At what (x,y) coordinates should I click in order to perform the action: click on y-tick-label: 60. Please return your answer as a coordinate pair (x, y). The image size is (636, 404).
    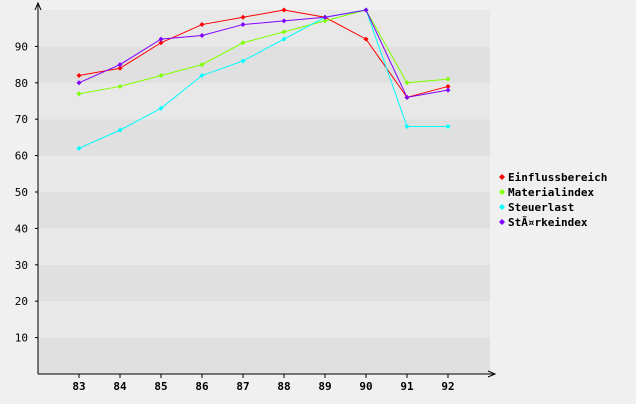
    Looking at the image, I should click on (21, 156).